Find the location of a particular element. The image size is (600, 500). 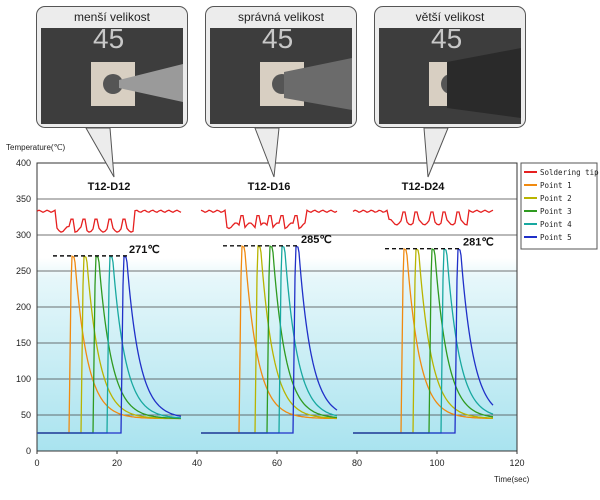

legend-label: Point 5 is located at coordinates (556, 237).